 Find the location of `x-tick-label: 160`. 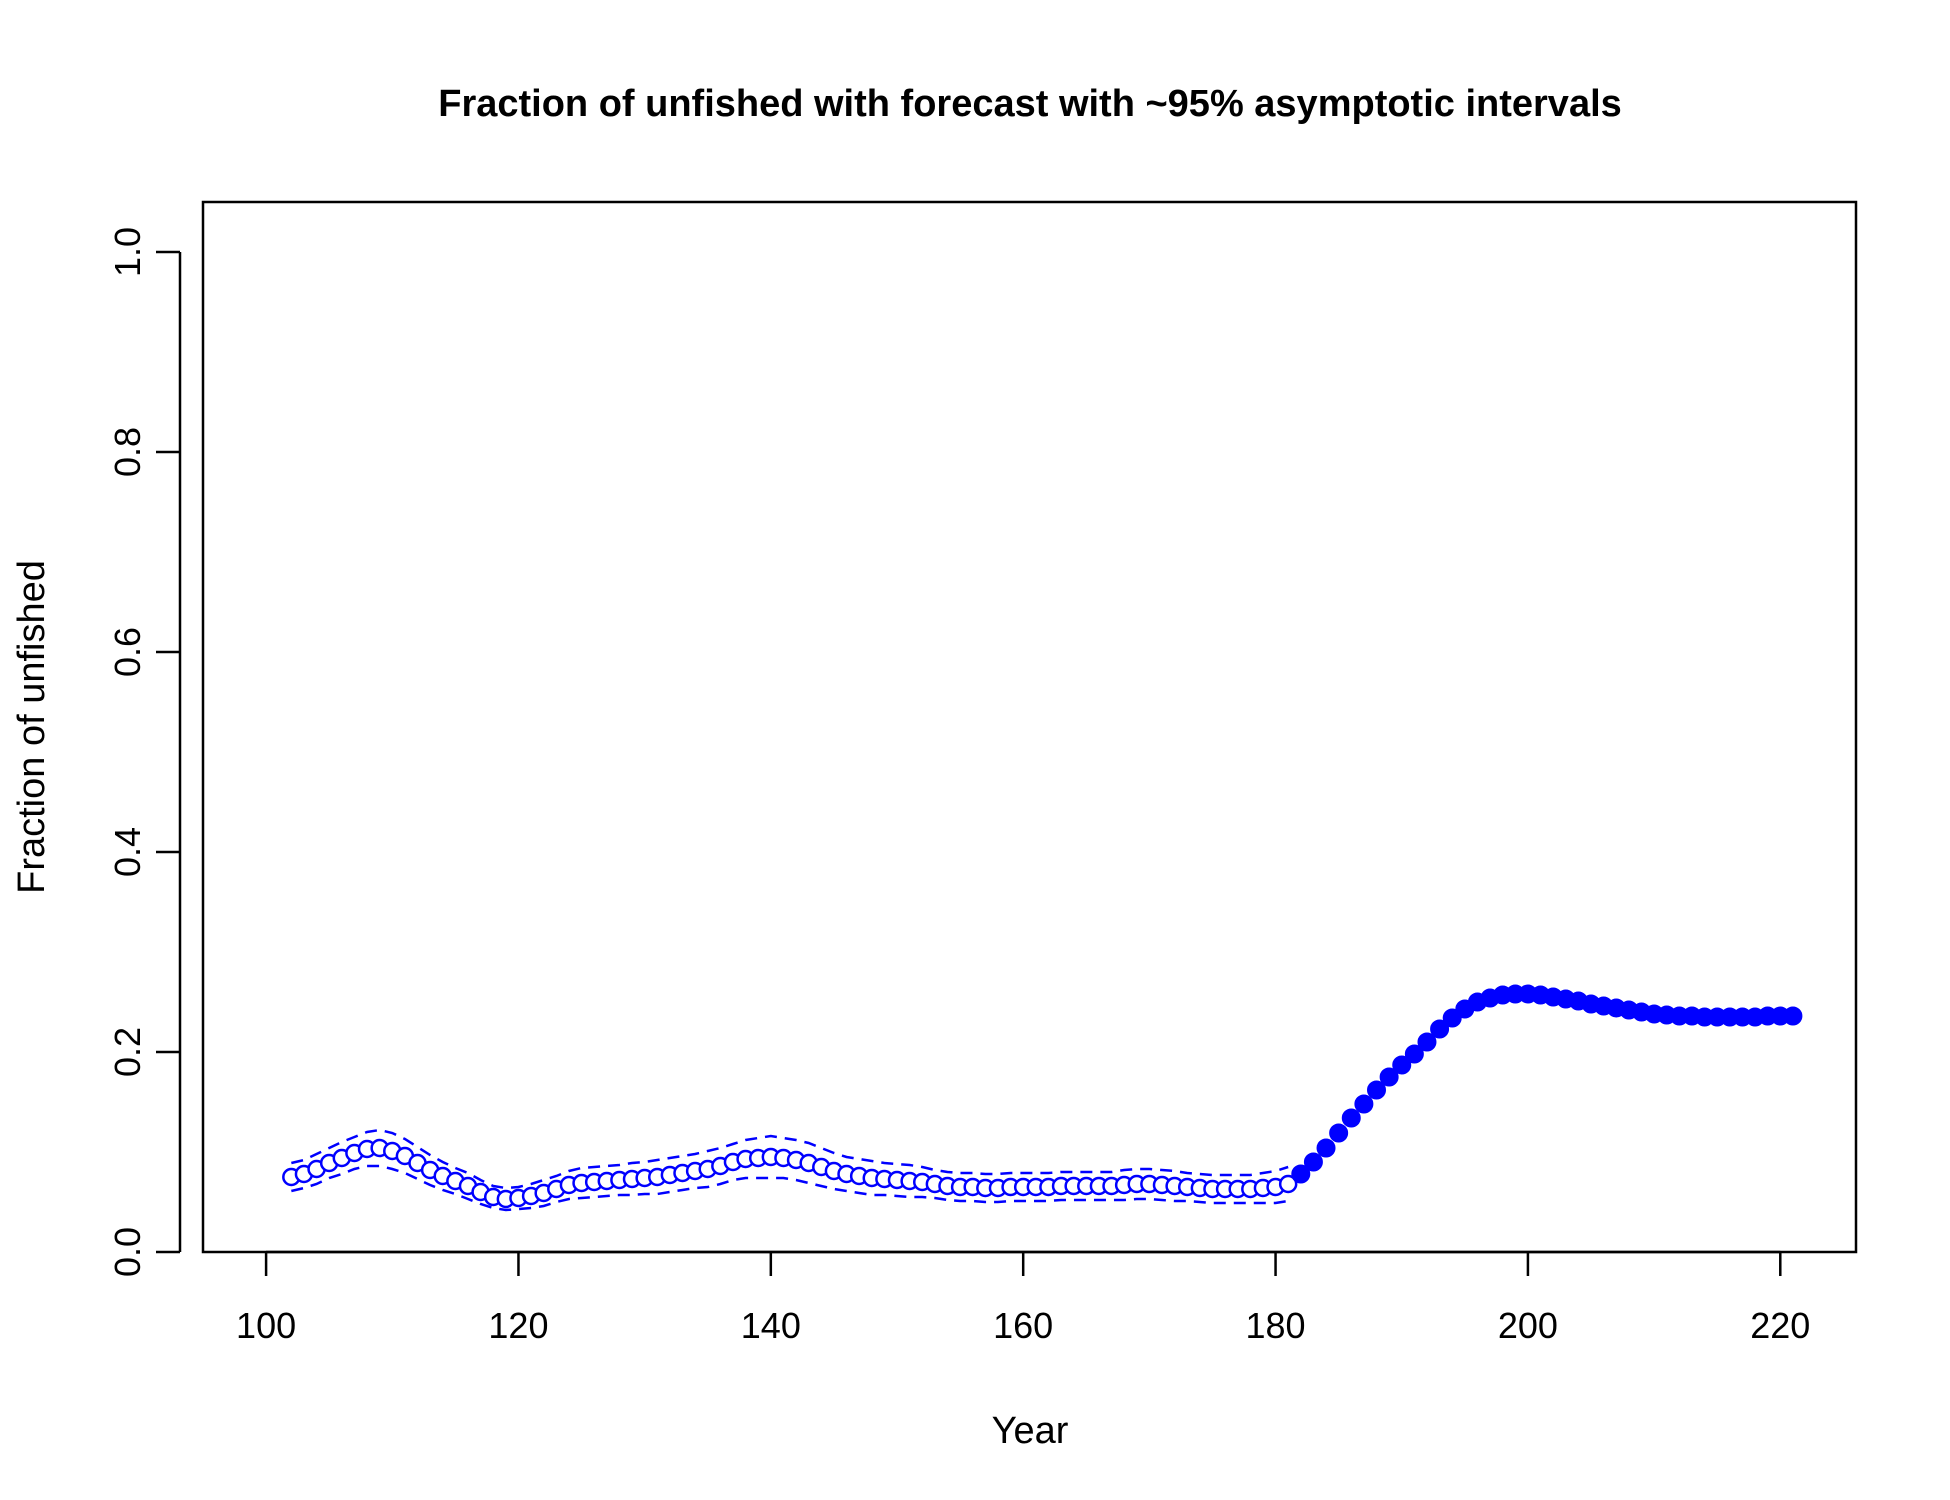

x-tick-label: 160 is located at coordinates (1023, 1325).